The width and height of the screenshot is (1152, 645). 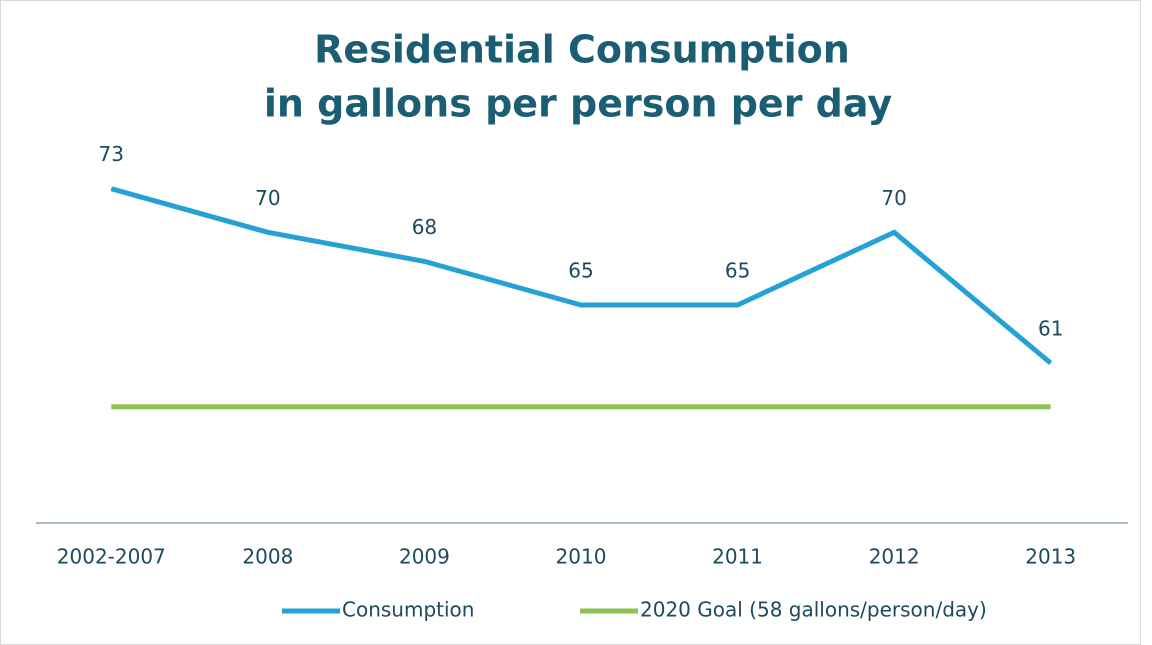 I want to click on legend-label: 2020 Goal (58 gallons/person/day), so click(x=813, y=610).